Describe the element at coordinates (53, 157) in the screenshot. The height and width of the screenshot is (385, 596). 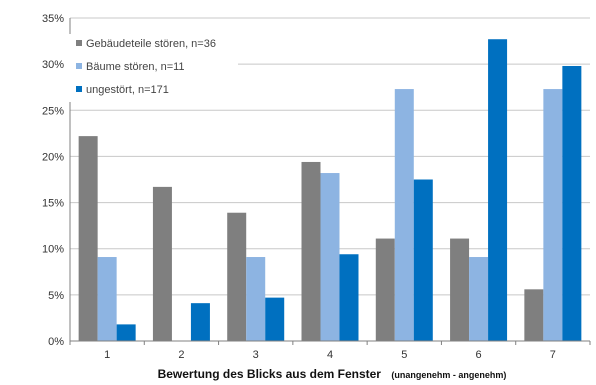
I see `y-tick-label: 20%` at that location.